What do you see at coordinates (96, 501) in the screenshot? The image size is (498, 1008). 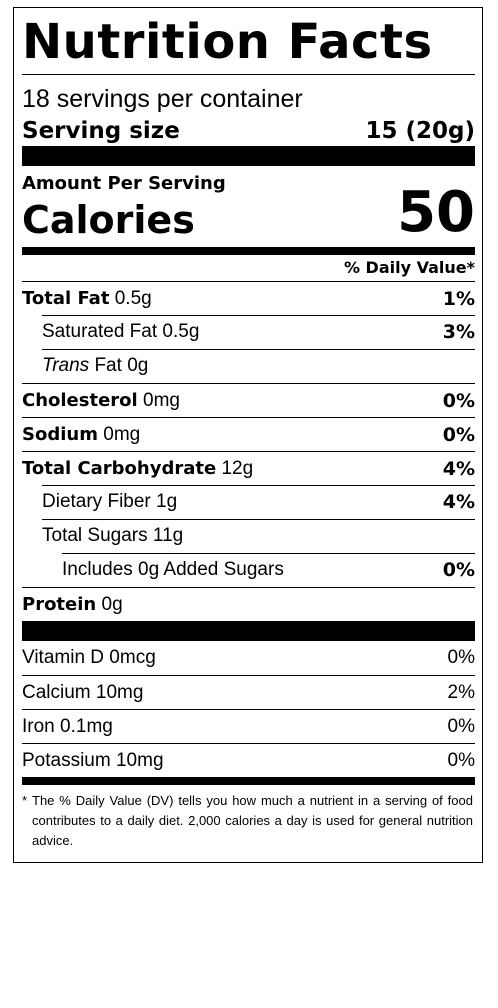 I see `nutrient-name: Dietary Fiber` at bounding box center [96, 501].